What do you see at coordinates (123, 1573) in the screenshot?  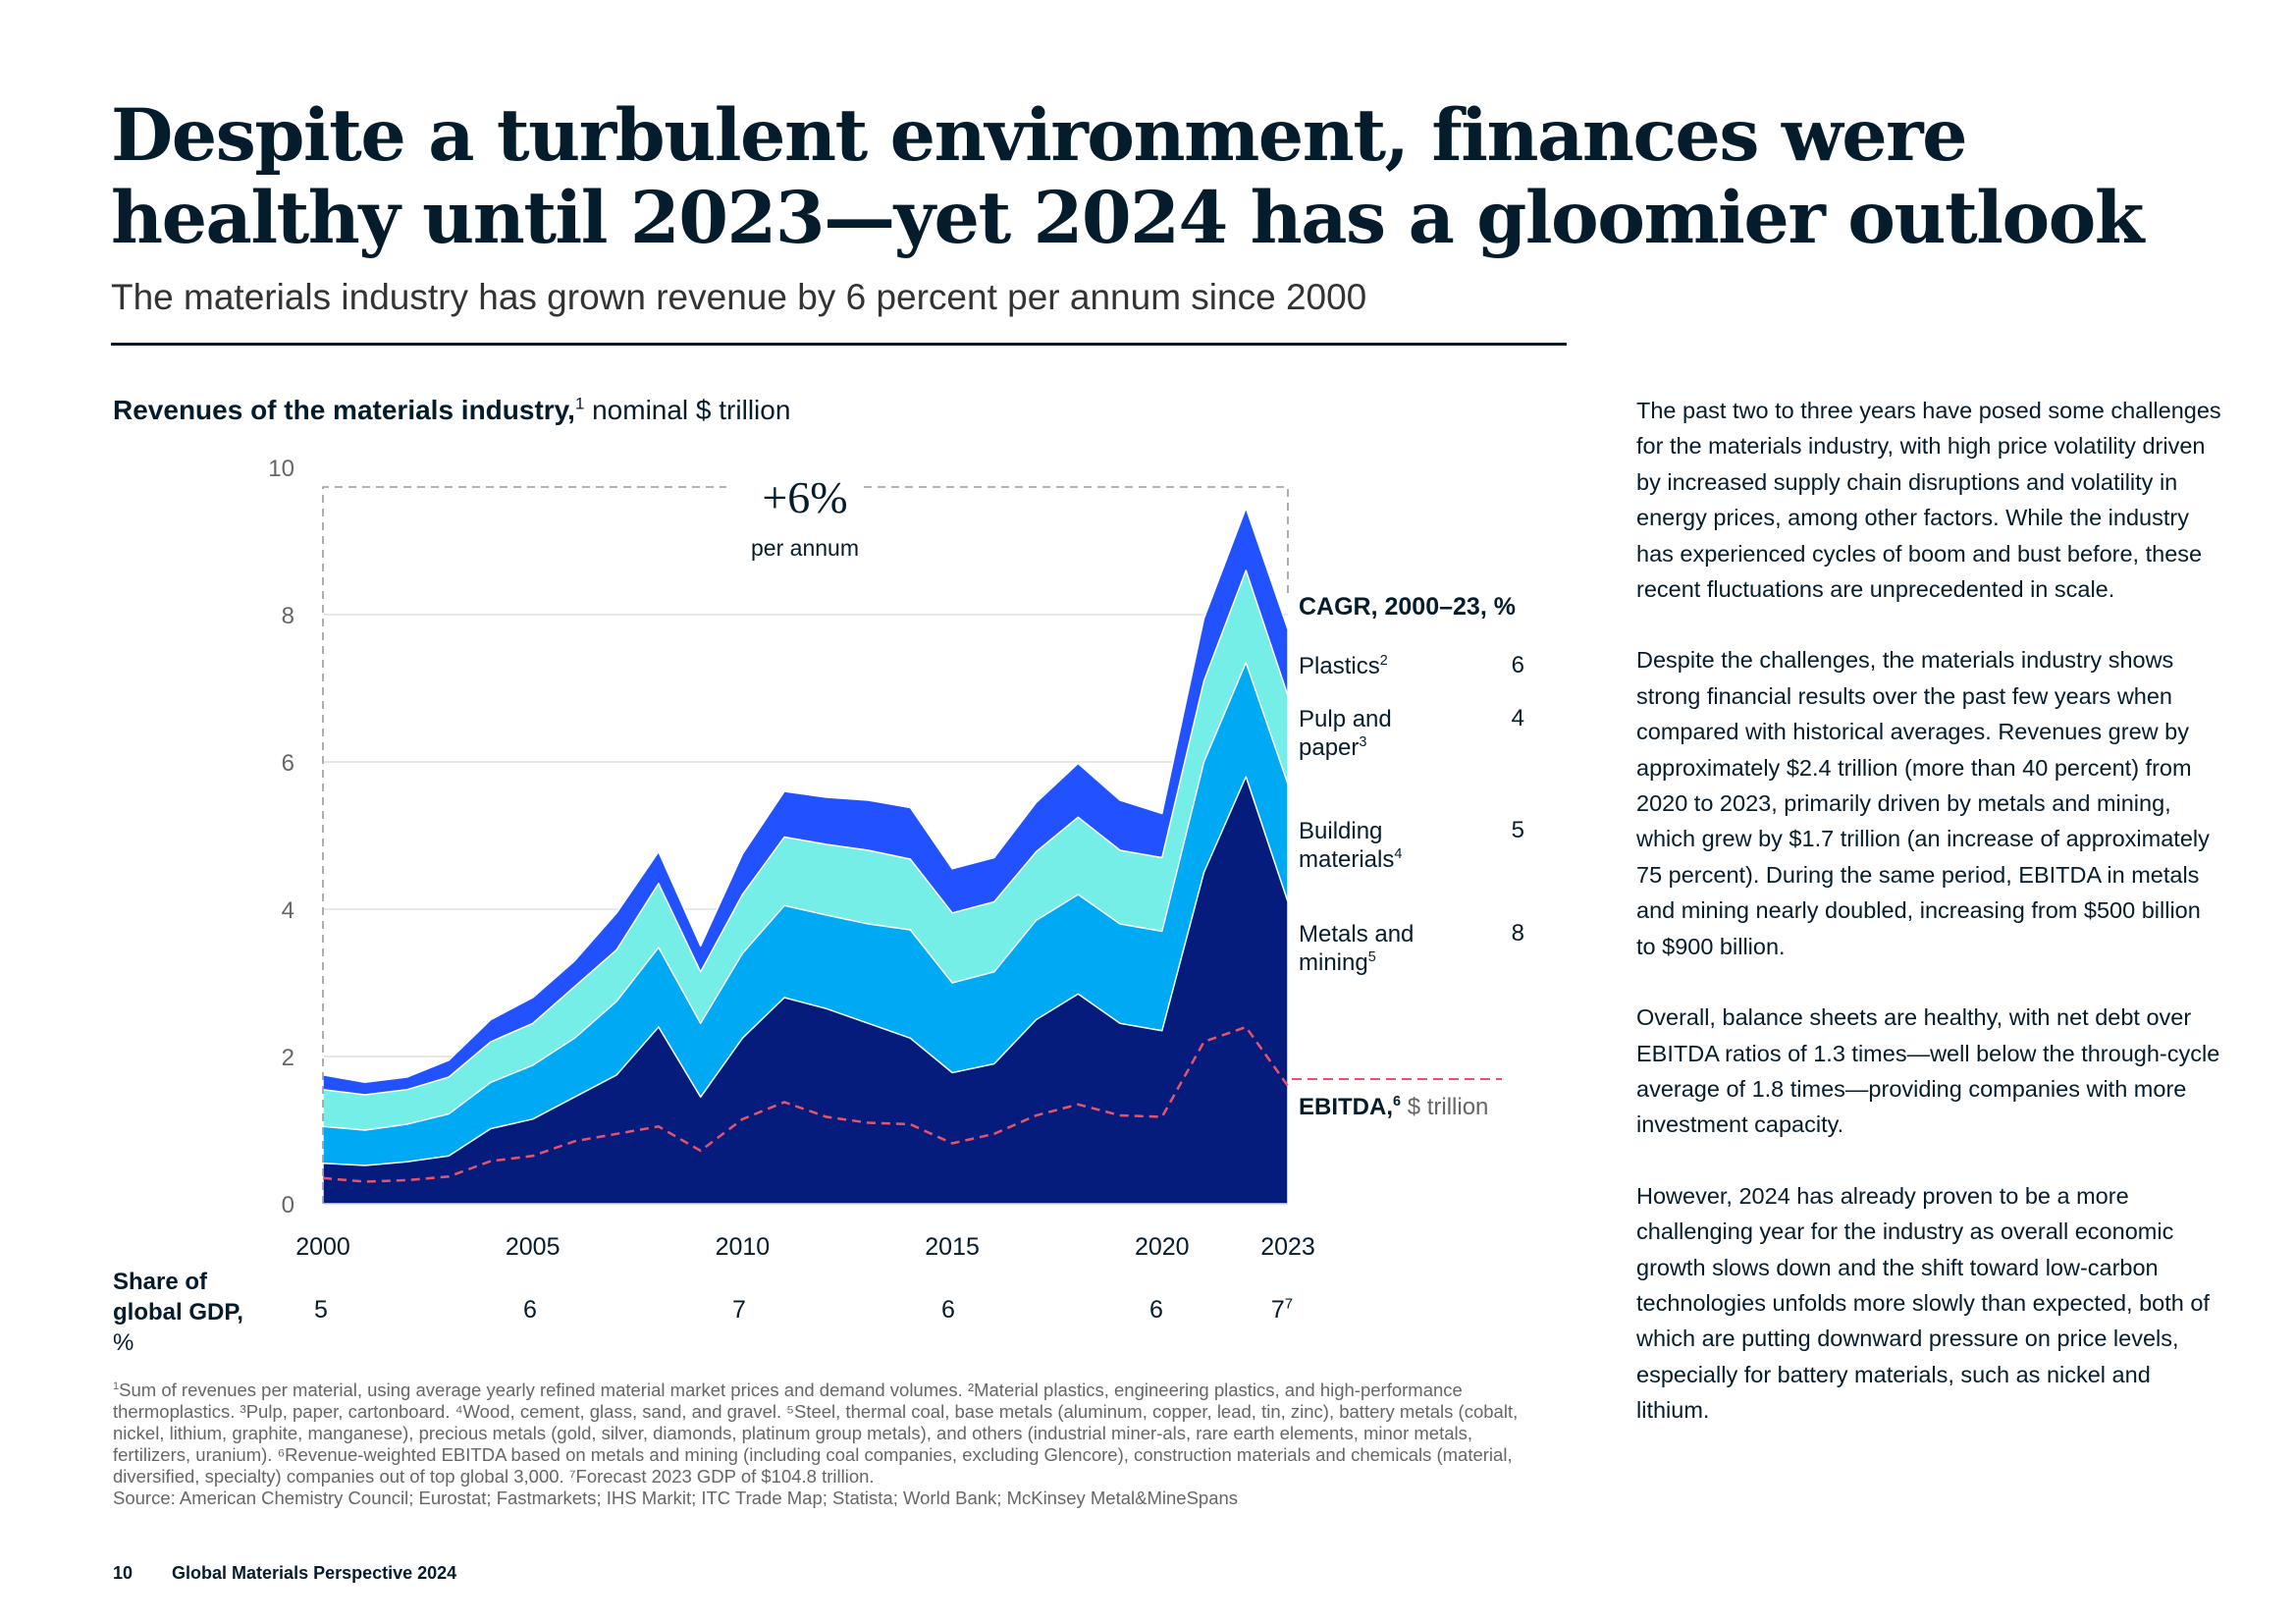 I see `page-number: 10` at bounding box center [123, 1573].